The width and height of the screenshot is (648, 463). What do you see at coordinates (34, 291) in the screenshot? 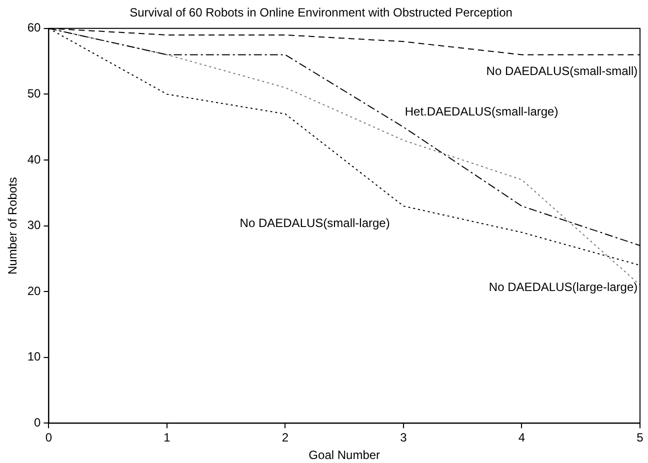
I see `y-tick-label: 20` at bounding box center [34, 291].